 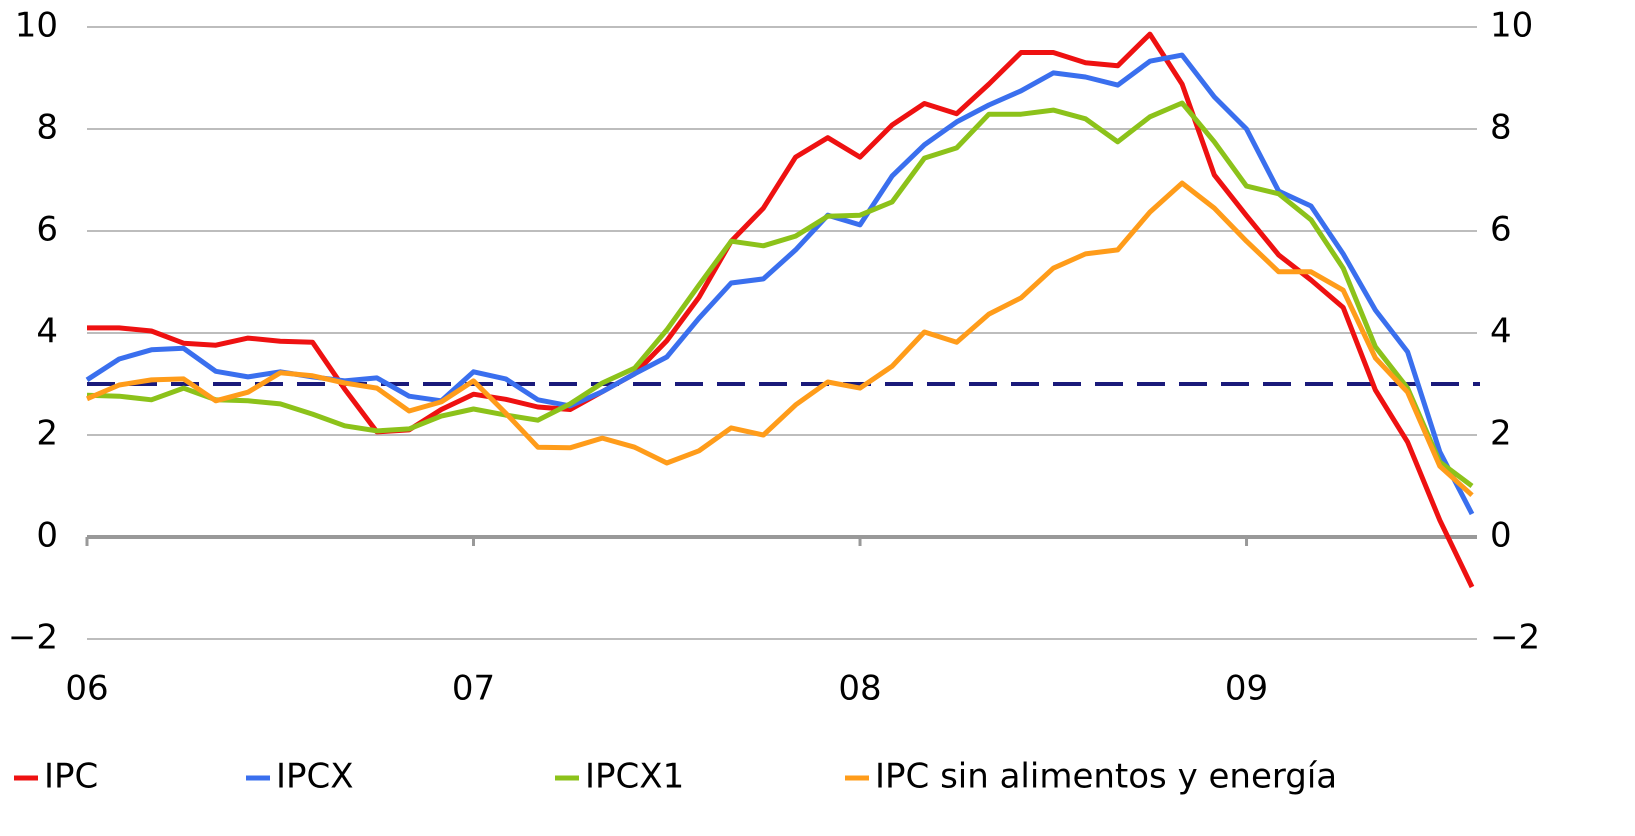 I want to click on y-tick-label: 6, so click(x=47, y=230).